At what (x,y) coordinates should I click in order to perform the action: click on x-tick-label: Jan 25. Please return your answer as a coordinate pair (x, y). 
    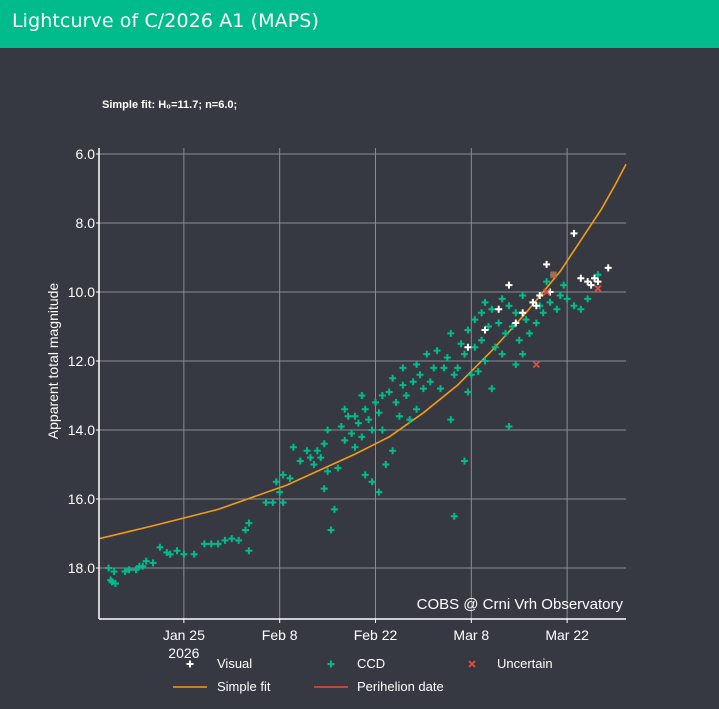
    Looking at the image, I should click on (184, 635).